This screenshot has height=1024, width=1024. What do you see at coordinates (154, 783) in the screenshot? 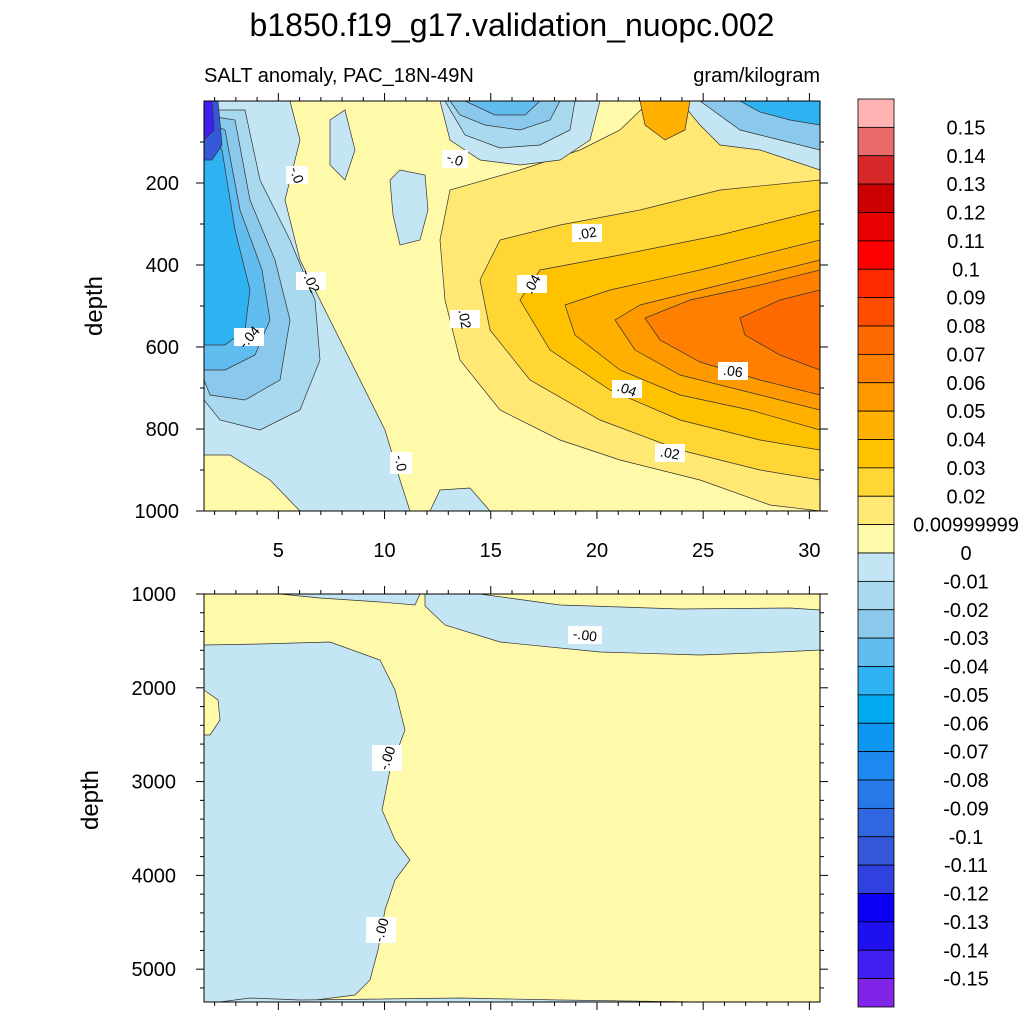
I see `y-tick-label: 3000` at bounding box center [154, 783].